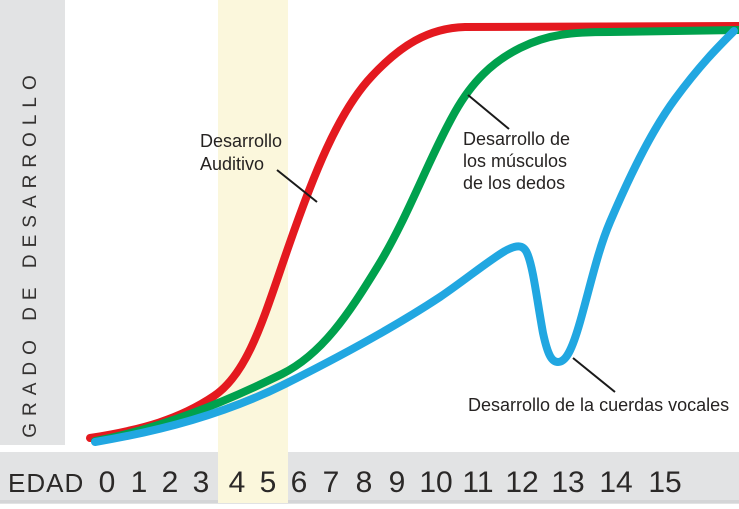 The height and width of the screenshot is (509, 739). What do you see at coordinates (397, 482) in the screenshot?
I see `x-tick-9: 9` at bounding box center [397, 482].